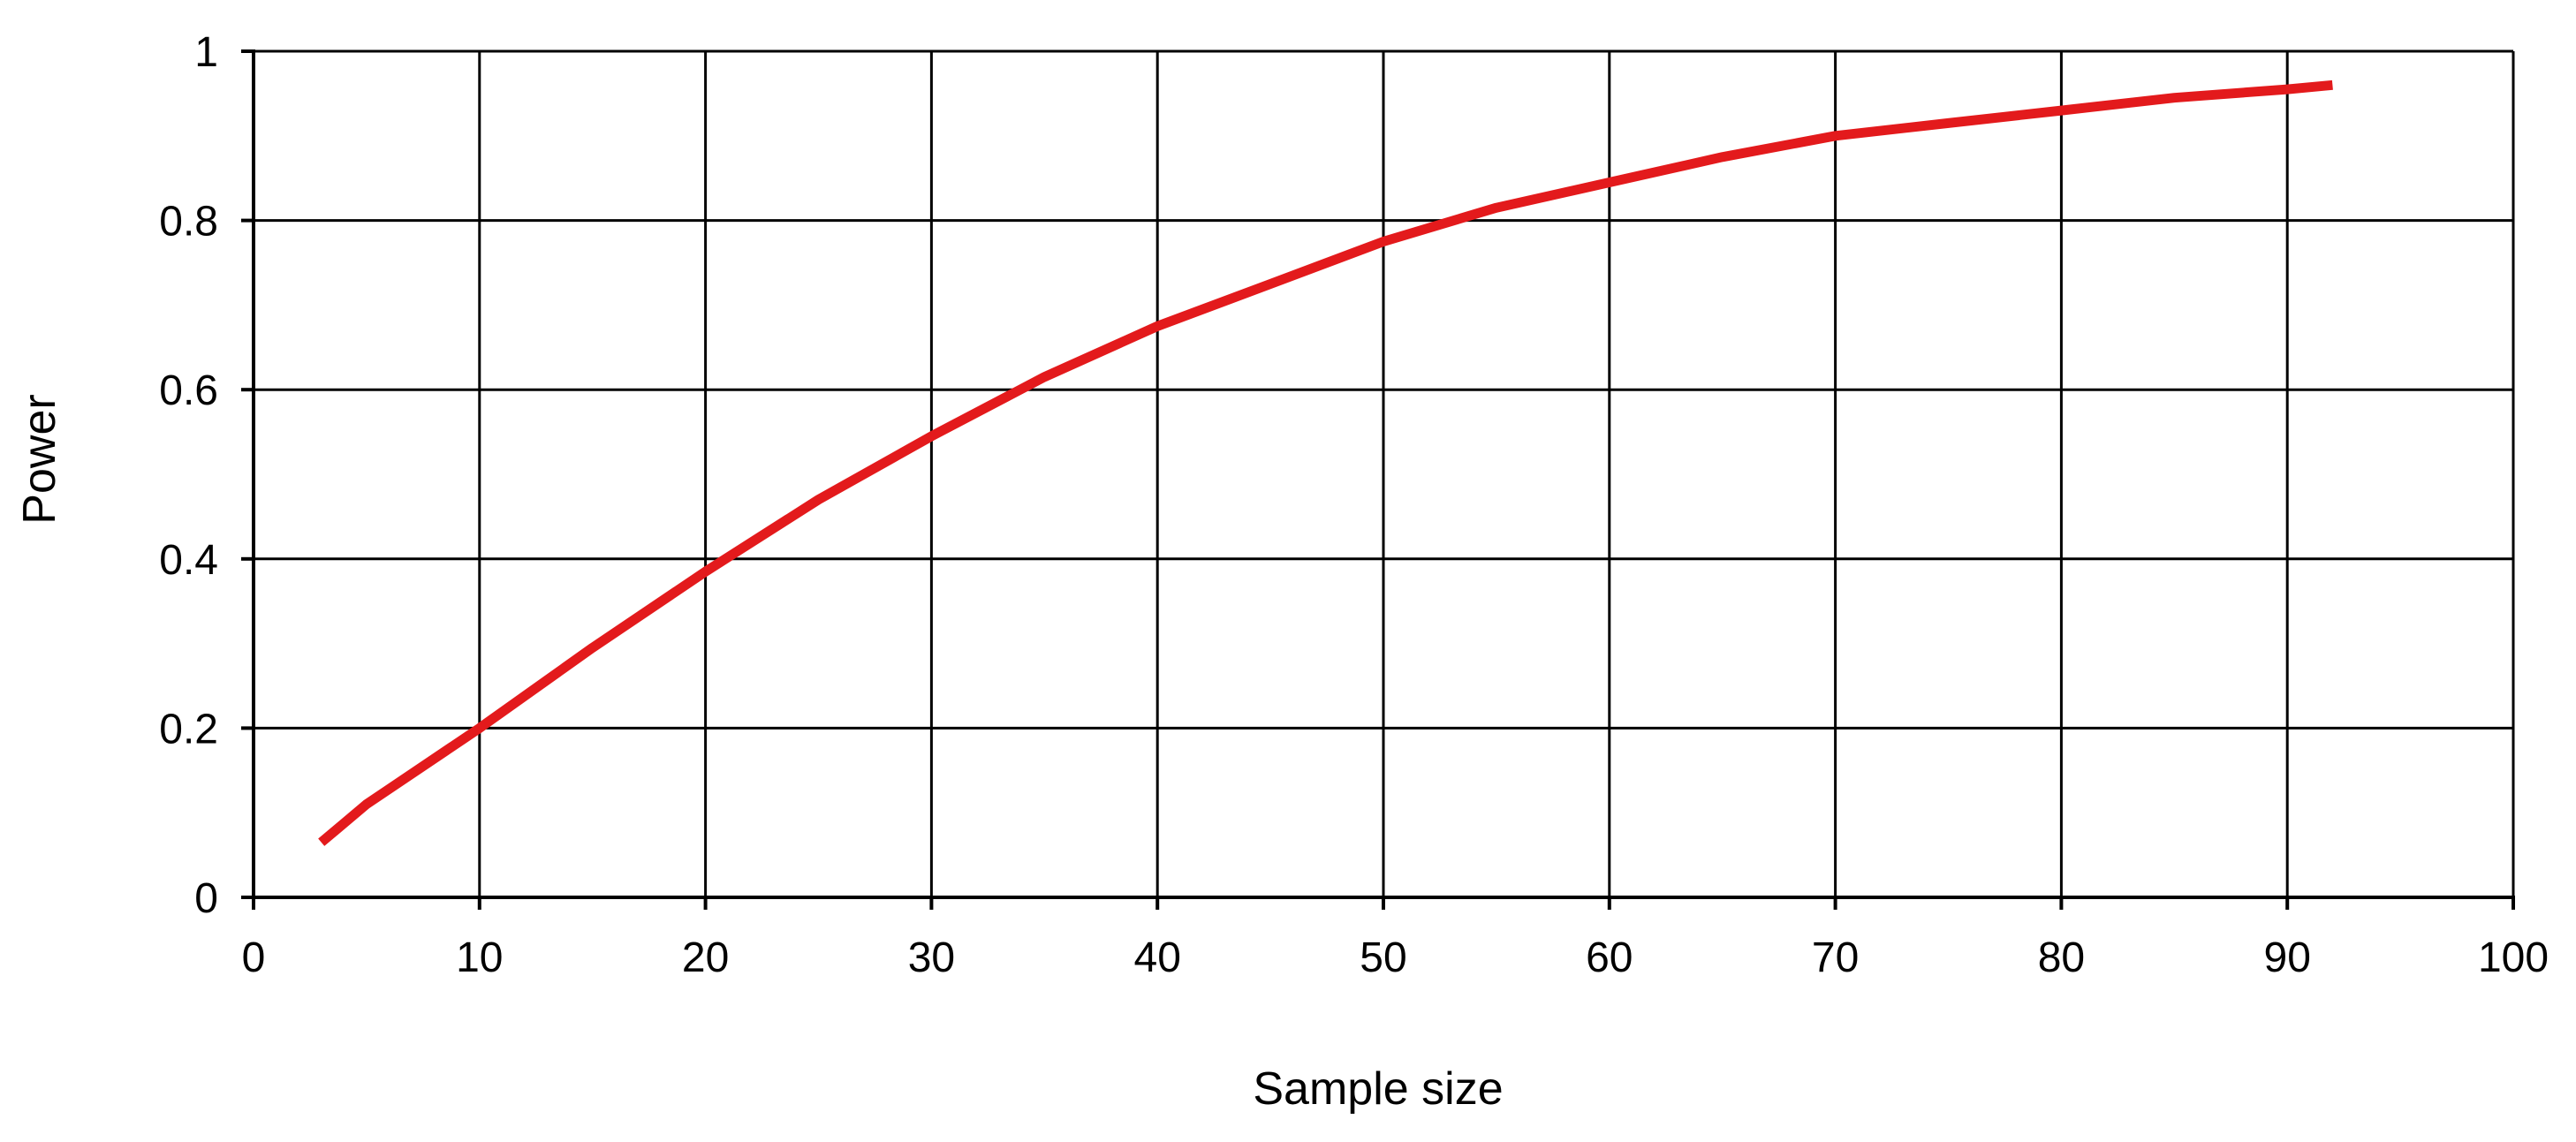 The image size is (2576, 1142). What do you see at coordinates (189, 729) in the screenshot?
I see `y-tick-label: 0.2` at bounding box center [189, 729].